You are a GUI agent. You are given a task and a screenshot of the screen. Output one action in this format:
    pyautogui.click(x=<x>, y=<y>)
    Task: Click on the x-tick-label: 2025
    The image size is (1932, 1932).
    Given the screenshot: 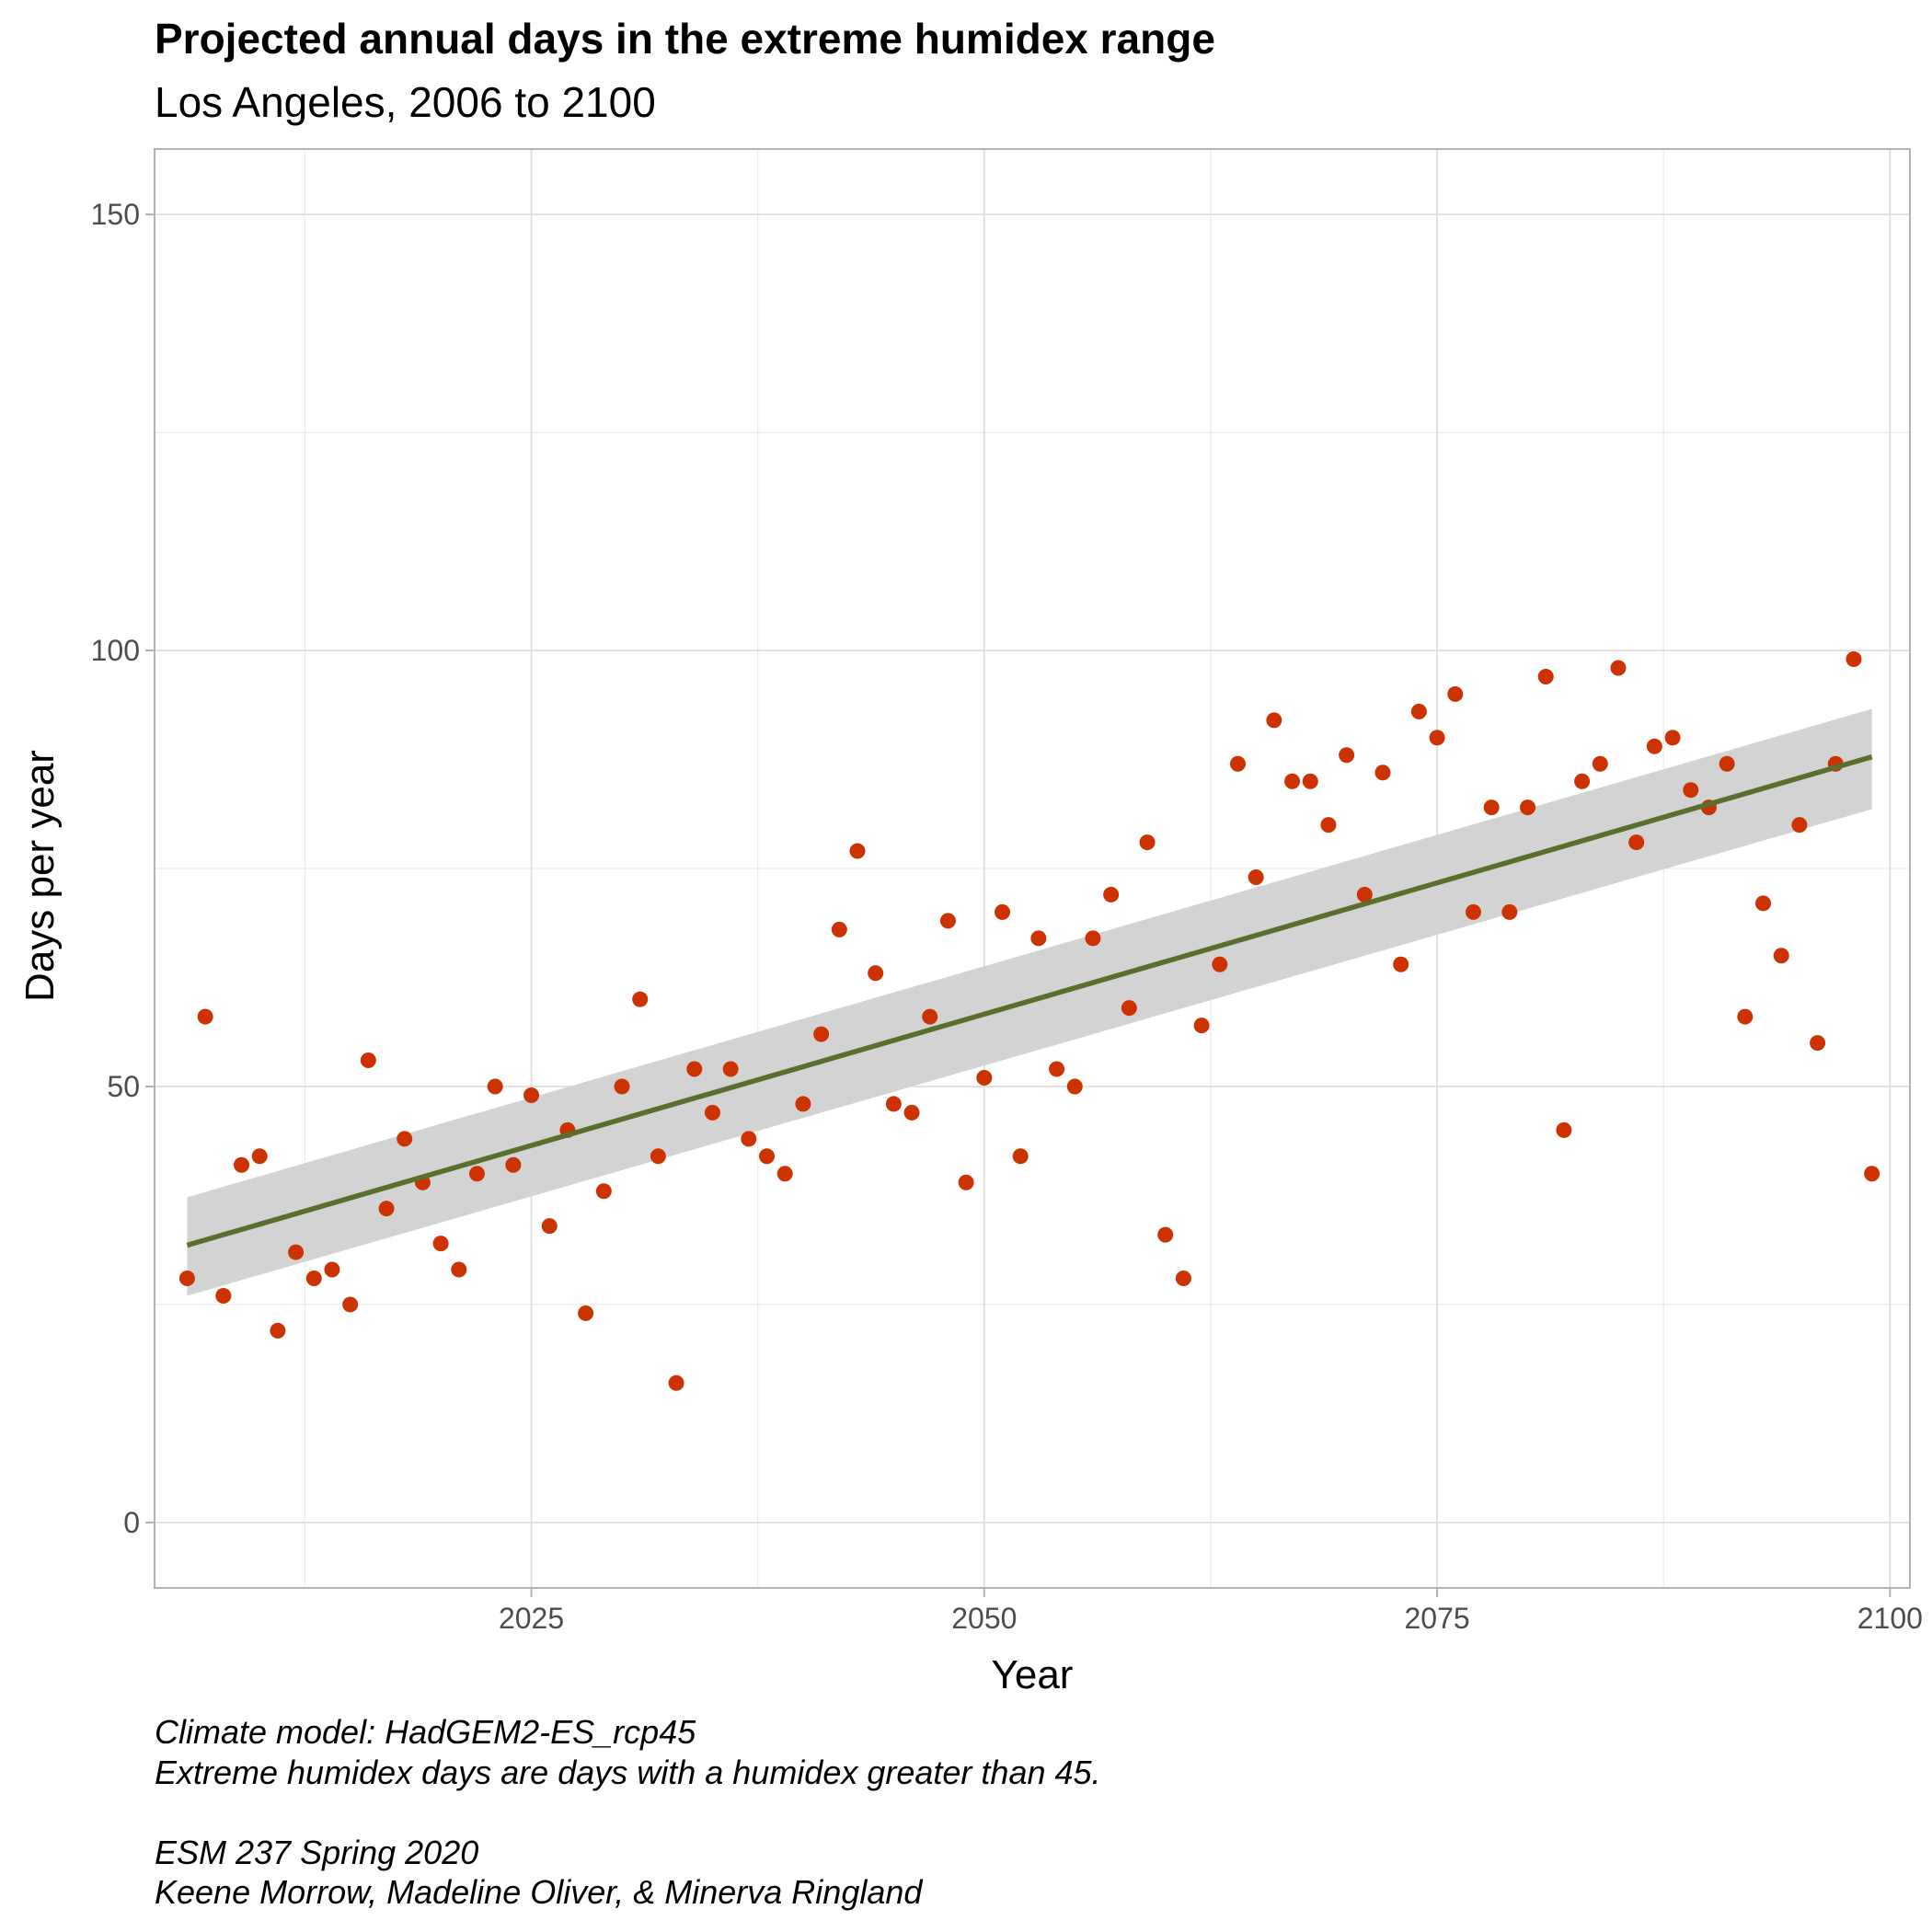 What is the action you would take?
    pyautogui.click(x=531, y=1618)
    